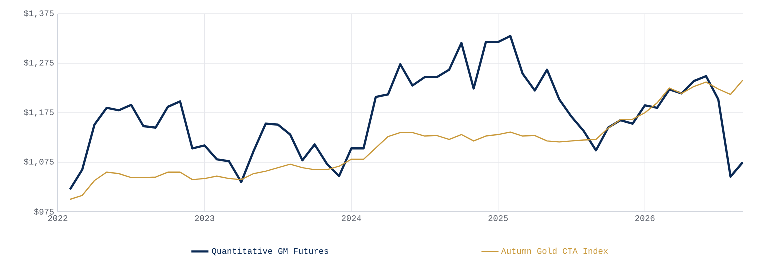  What do you see at coordinates (39, 113) in the screenshot?
I see `y-tick-label: $1,175` at bounding box center [39, 113].